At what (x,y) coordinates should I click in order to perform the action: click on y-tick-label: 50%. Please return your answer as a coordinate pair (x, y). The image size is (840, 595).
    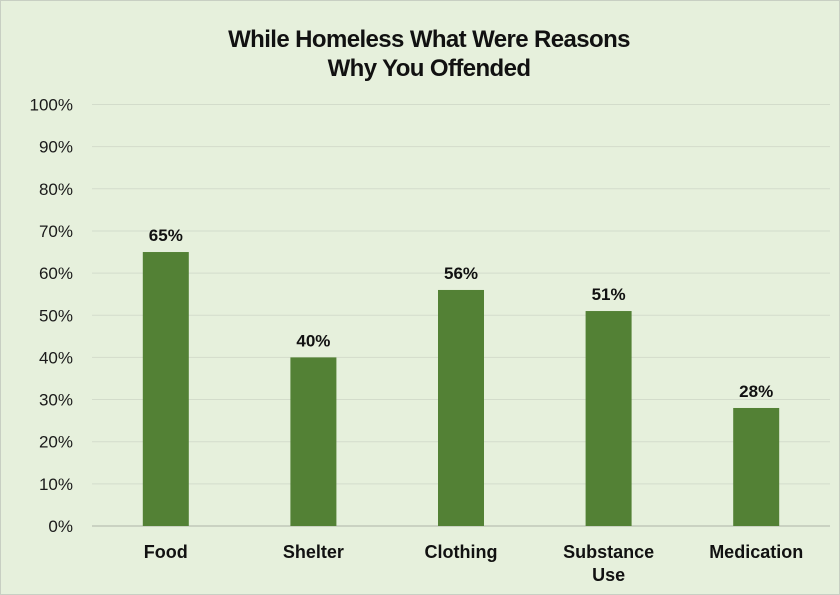
    Looking at the image, I should click on (56, 315).